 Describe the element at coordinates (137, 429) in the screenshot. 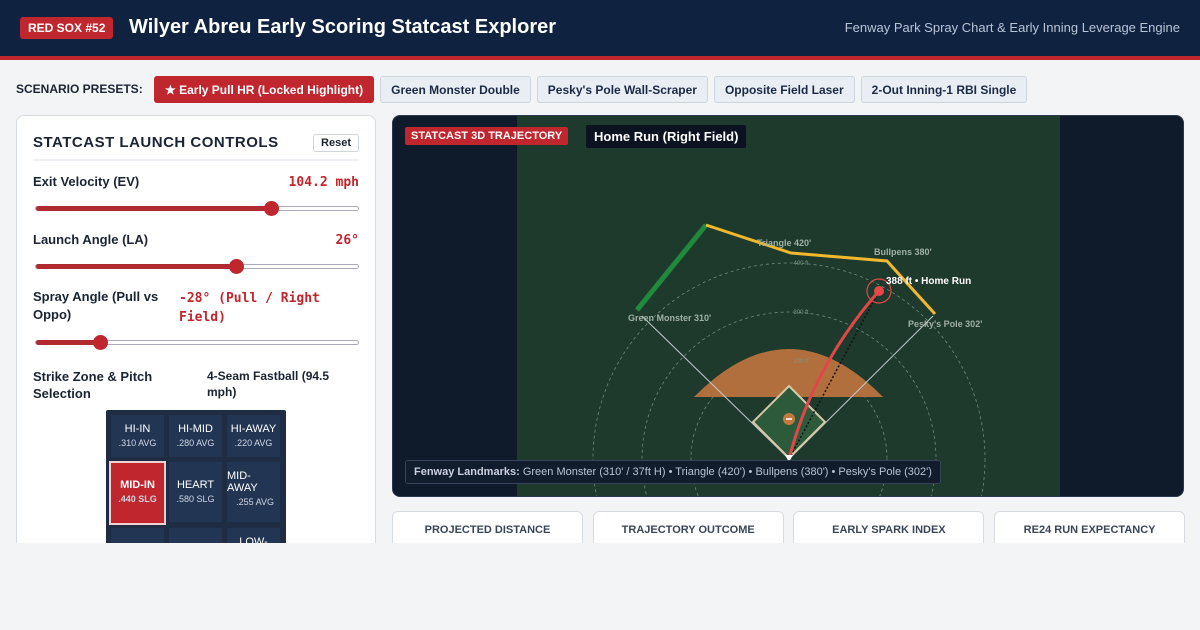

I see `zone-name: HI-IN` at that location.